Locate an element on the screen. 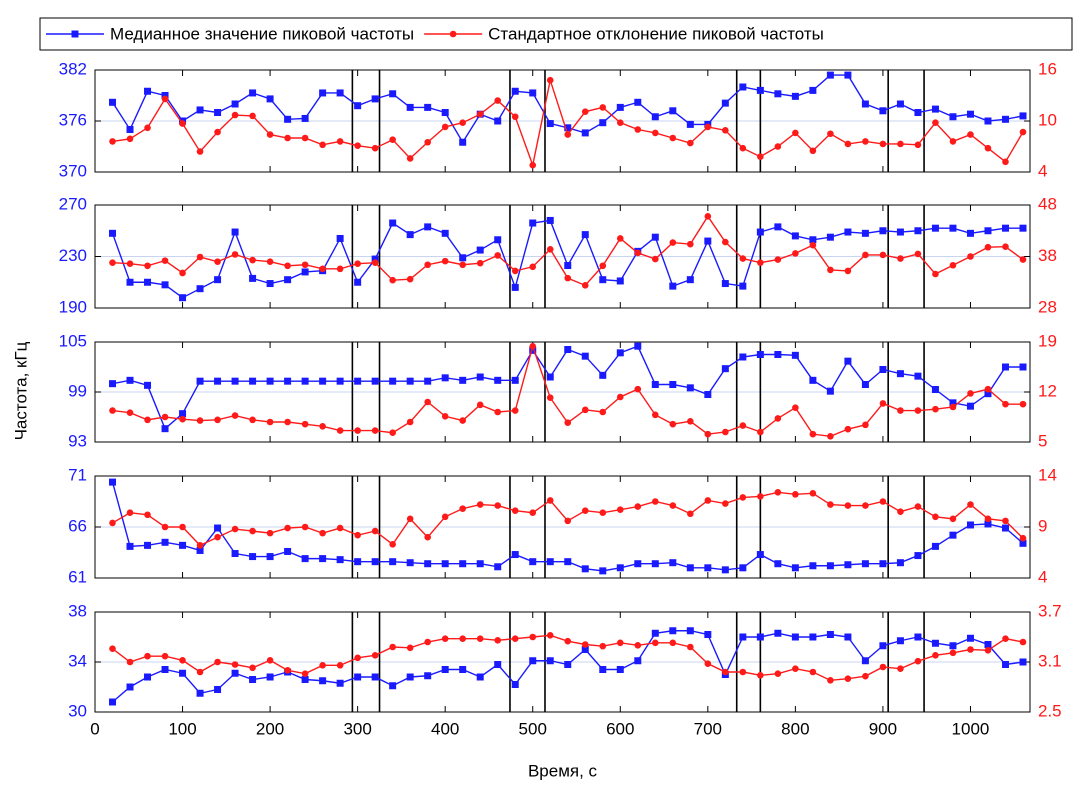  y-tick-label: 34 is located at coordinates (77, 660).